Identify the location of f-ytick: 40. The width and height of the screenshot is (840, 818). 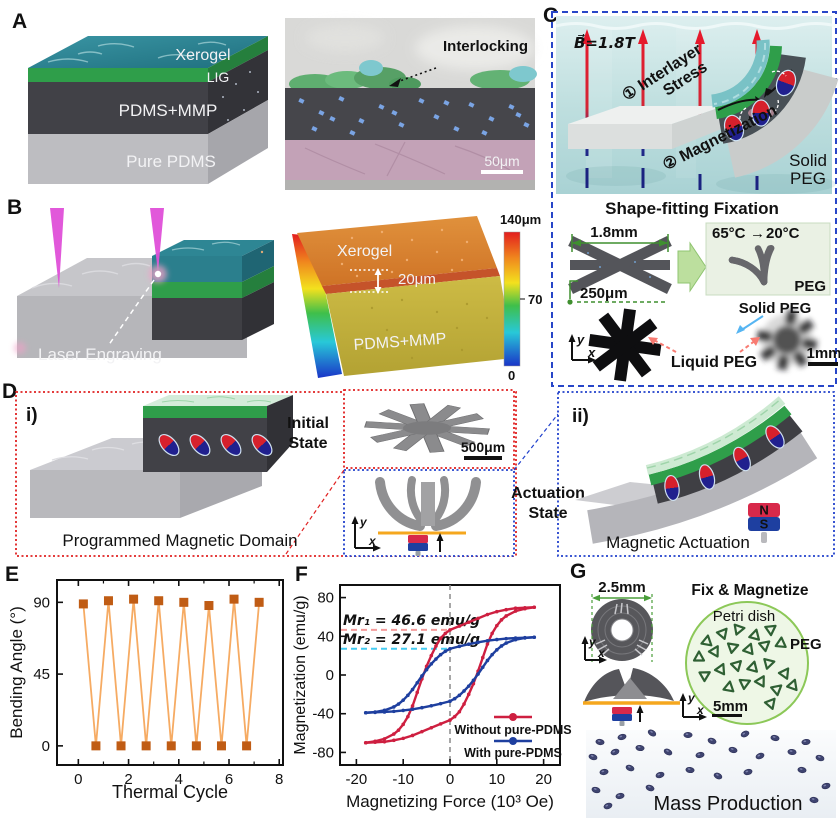
(325, 636).